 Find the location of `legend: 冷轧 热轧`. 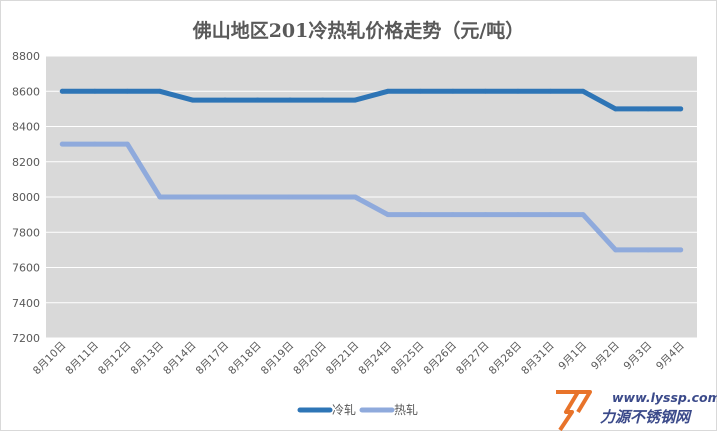

legend: 冷轧 热轧 is located at coordinates (357, 410).